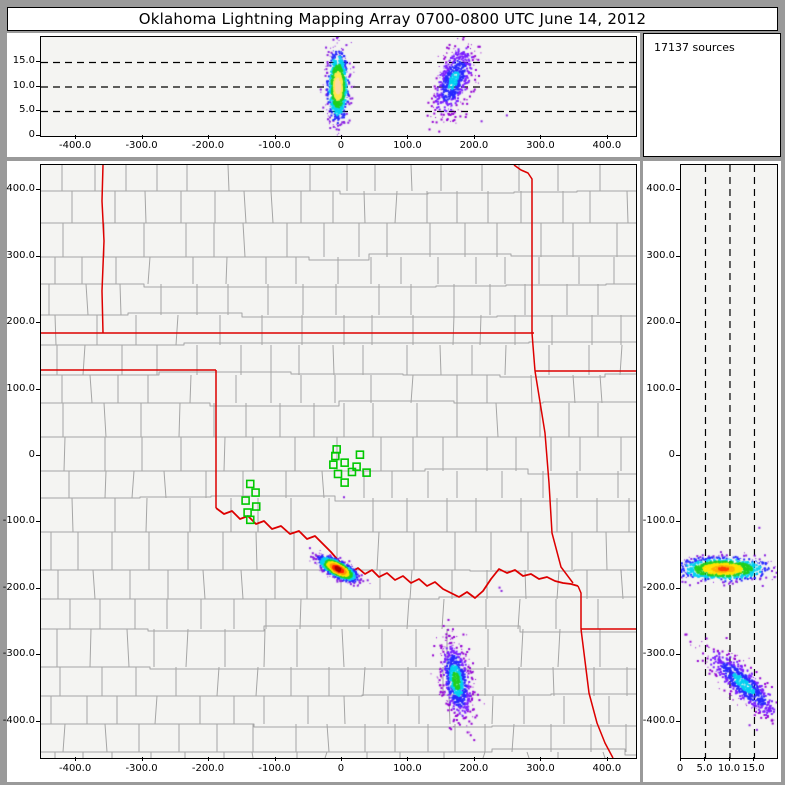 Image resolution: width=785 pixels, height=785 pixels. I want to click on x-tick-label: 10.0, so click(729, 768).